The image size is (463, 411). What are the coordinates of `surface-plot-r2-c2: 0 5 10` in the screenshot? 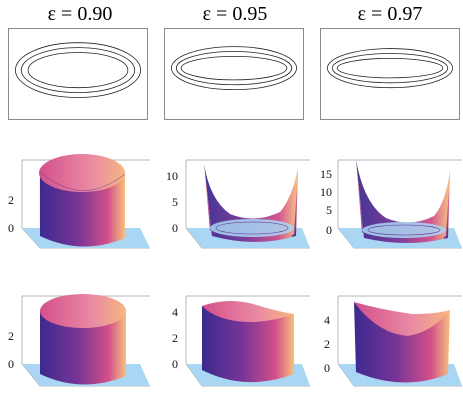 It's located at (235, 205).